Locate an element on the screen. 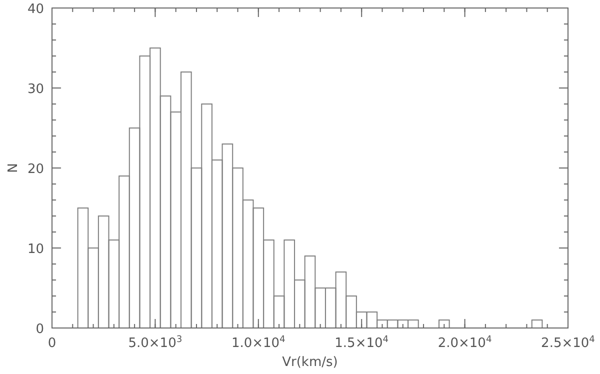 The width and height of the screenshot is (600, 374). y-tick-label: 0 is located at coordinates (40, 329).